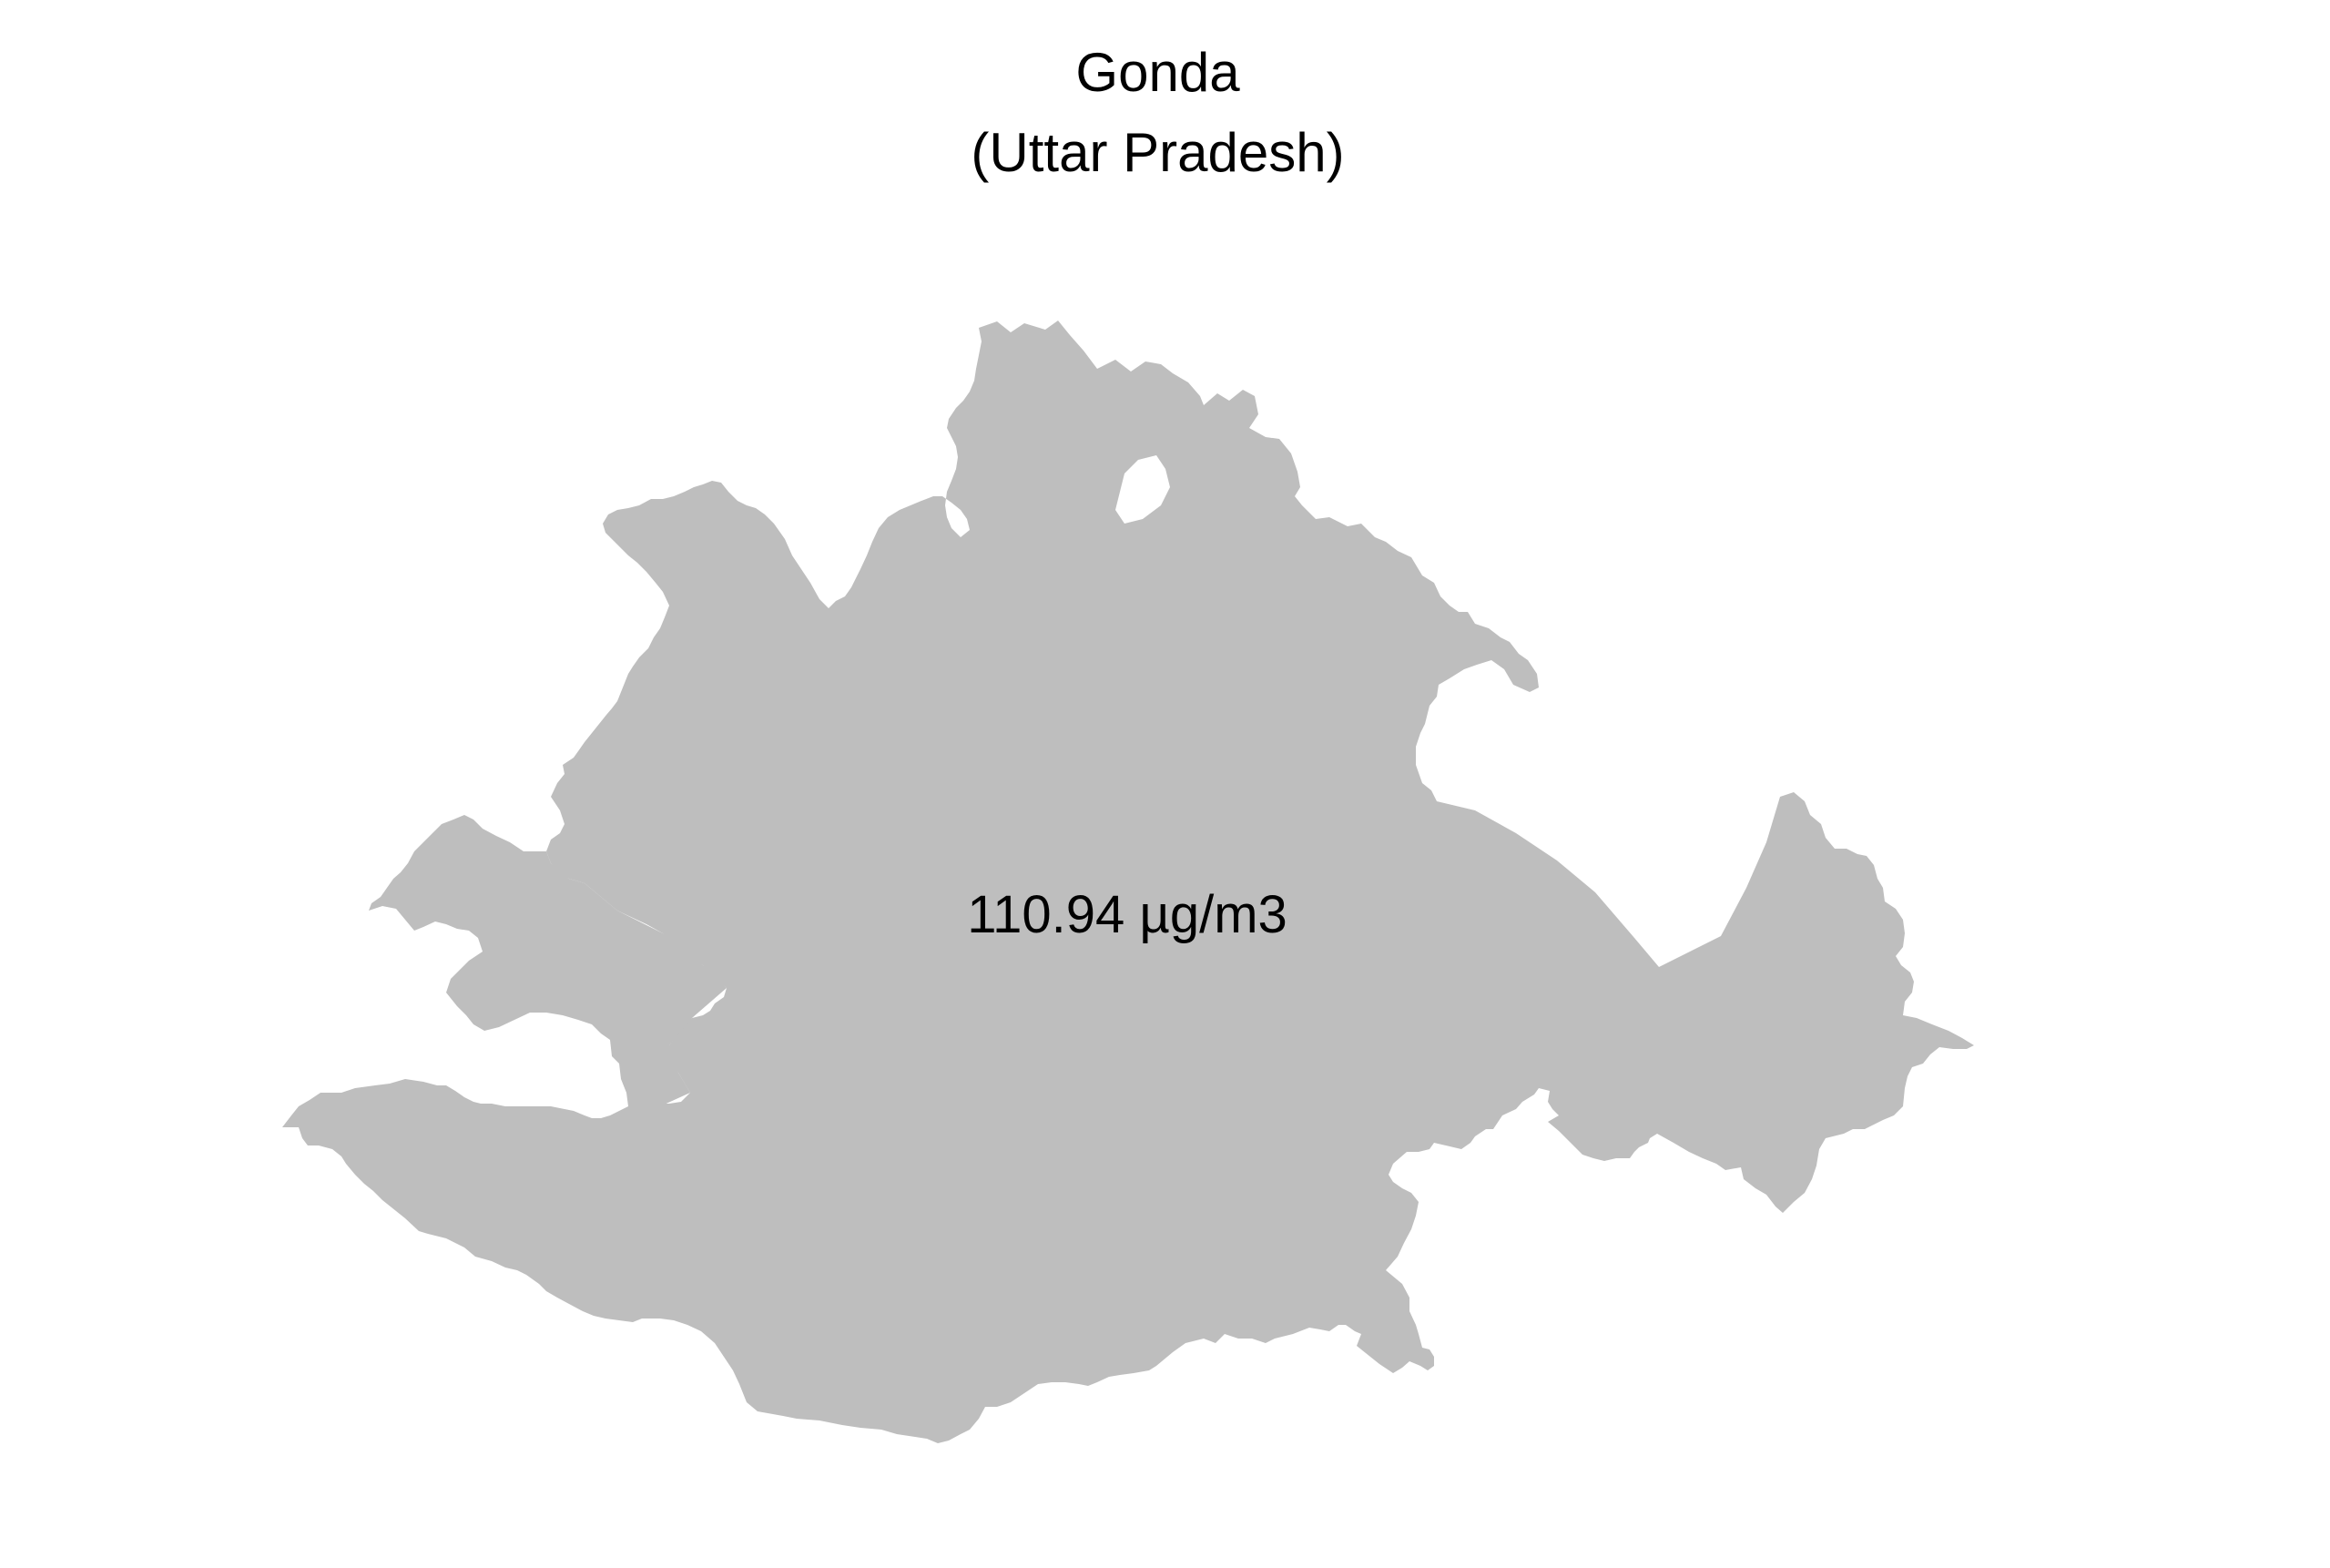  What do you see at coordinates (1157, 72) in the screenshot?
I see `map-title: Gonda` at bounding box center [1157, 72].